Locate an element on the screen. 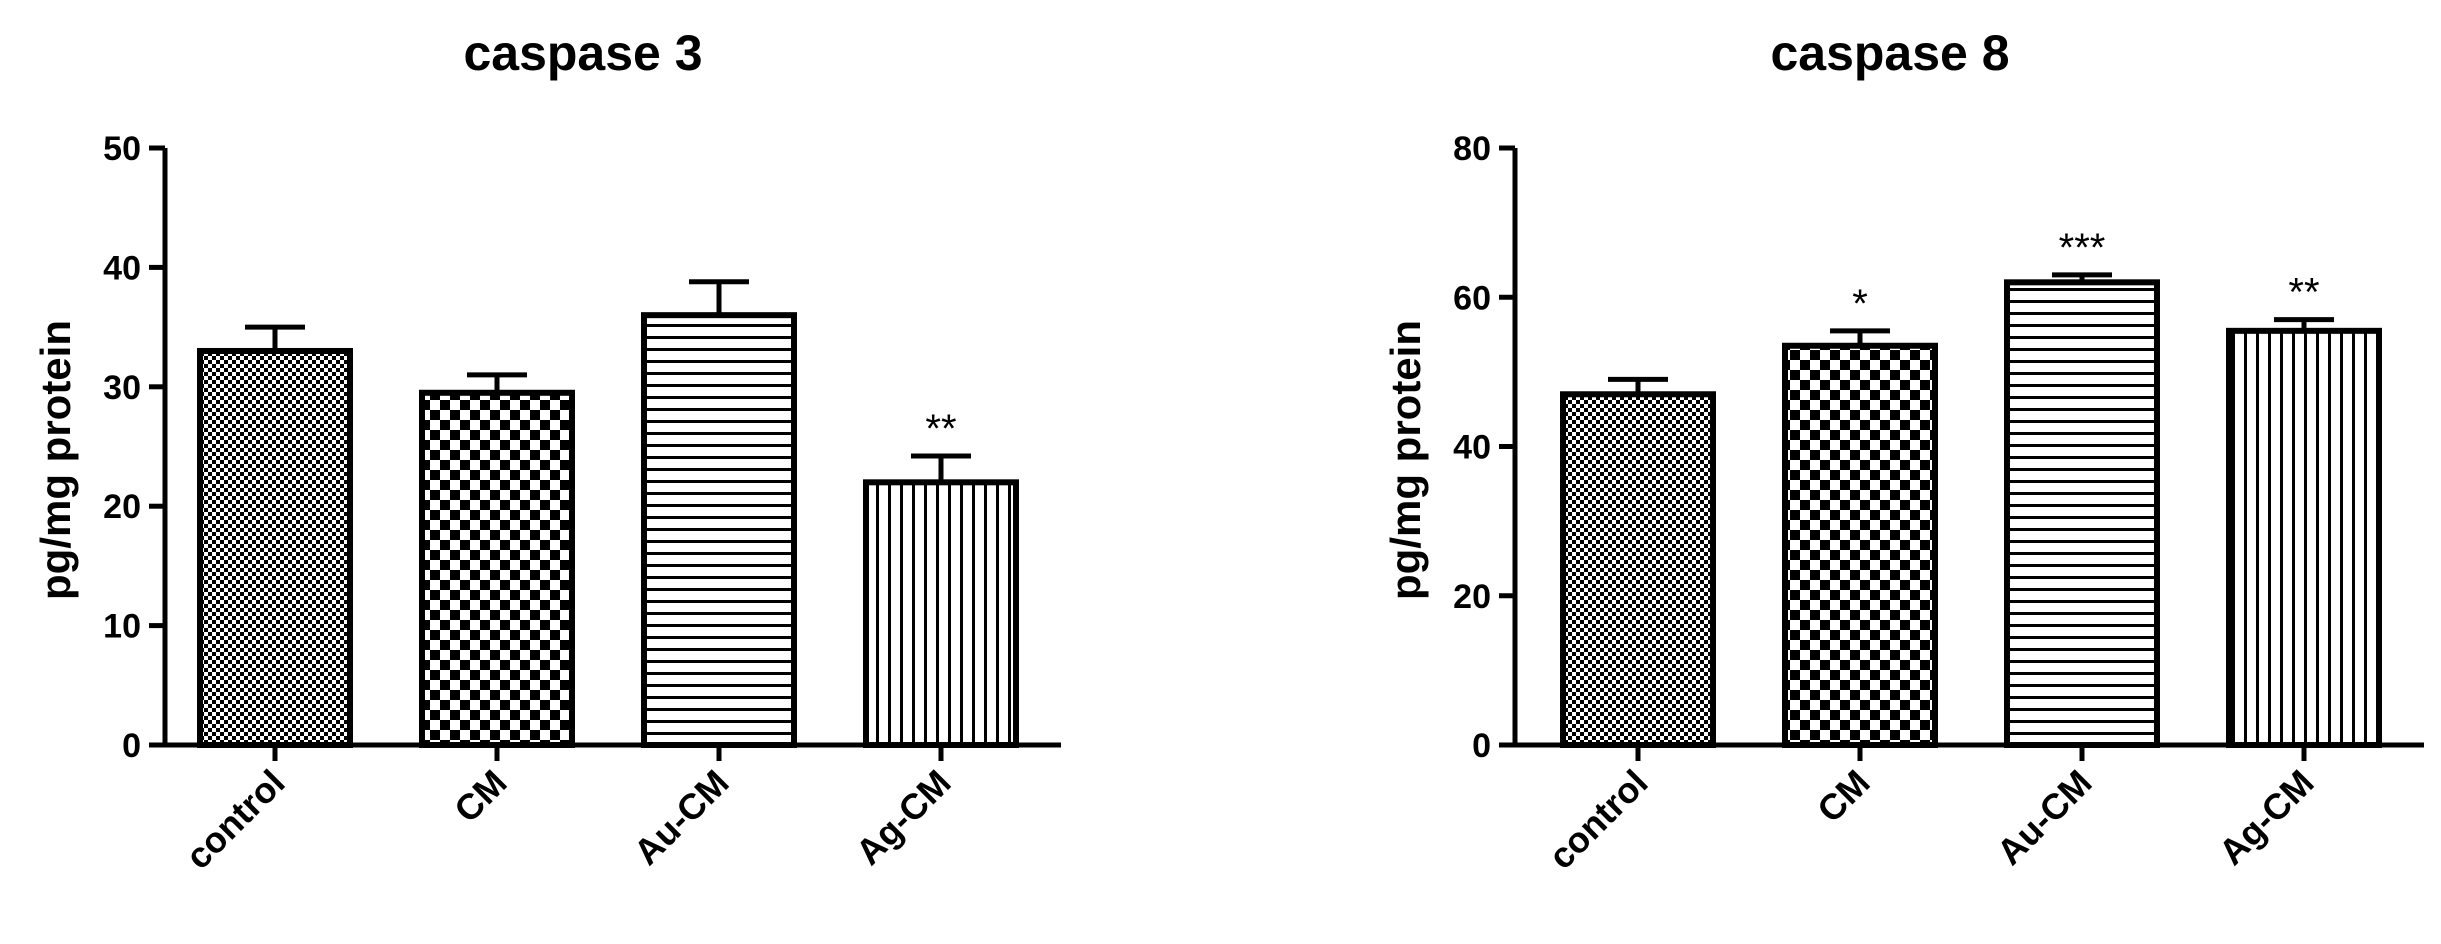 The image size is (2441, 944). significance-label: *** is located at coordinates (2082, 248).